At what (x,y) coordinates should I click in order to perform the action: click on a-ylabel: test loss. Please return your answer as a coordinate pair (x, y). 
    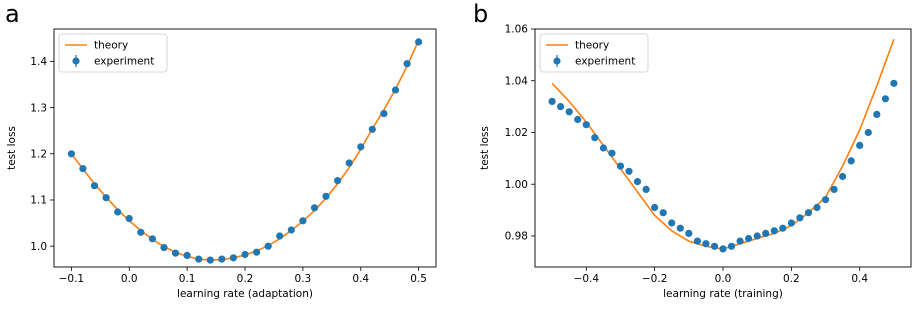
    Looking at the image, I should click on (12, 148).